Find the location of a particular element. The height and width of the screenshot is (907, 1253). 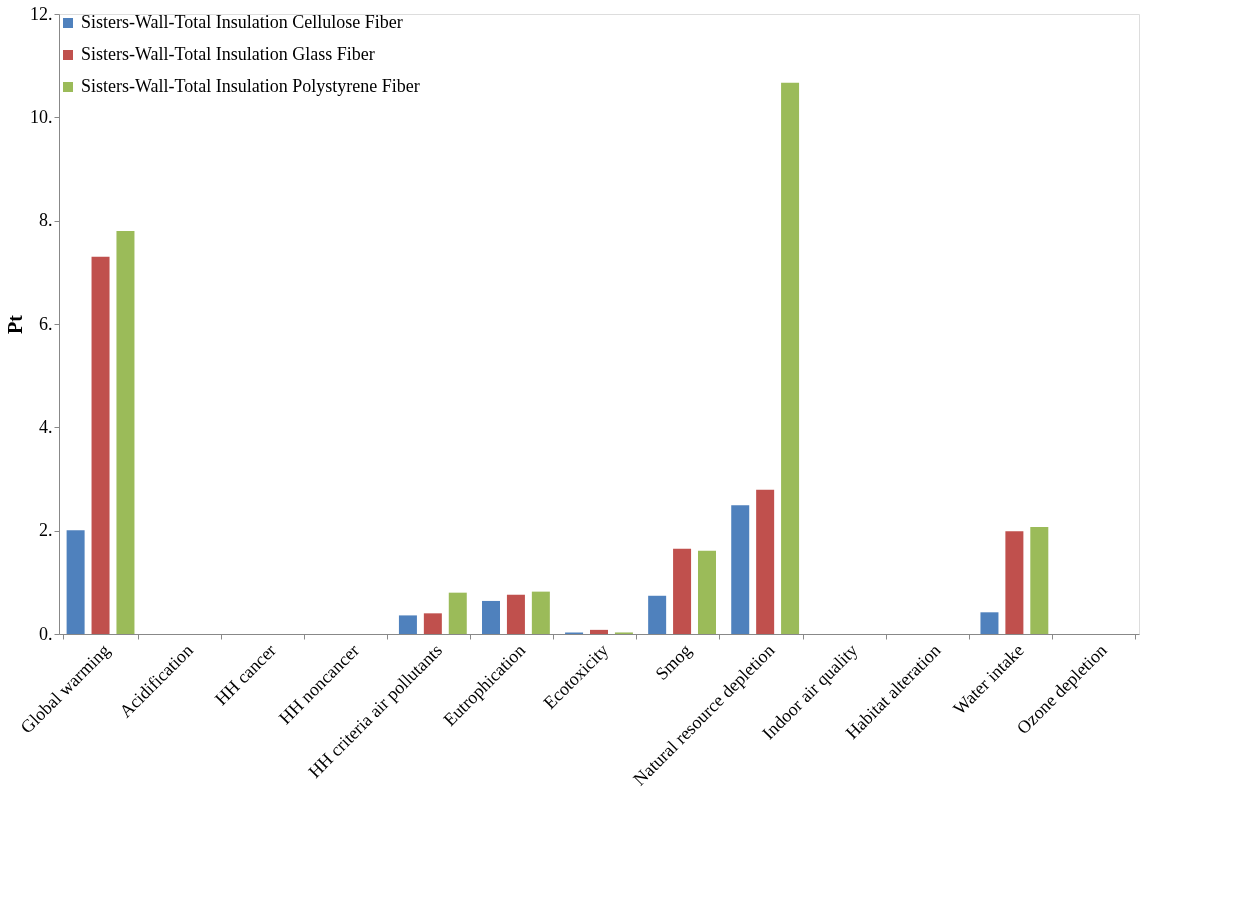

y-tick-label: 0. is located at coordinates (46, 633).